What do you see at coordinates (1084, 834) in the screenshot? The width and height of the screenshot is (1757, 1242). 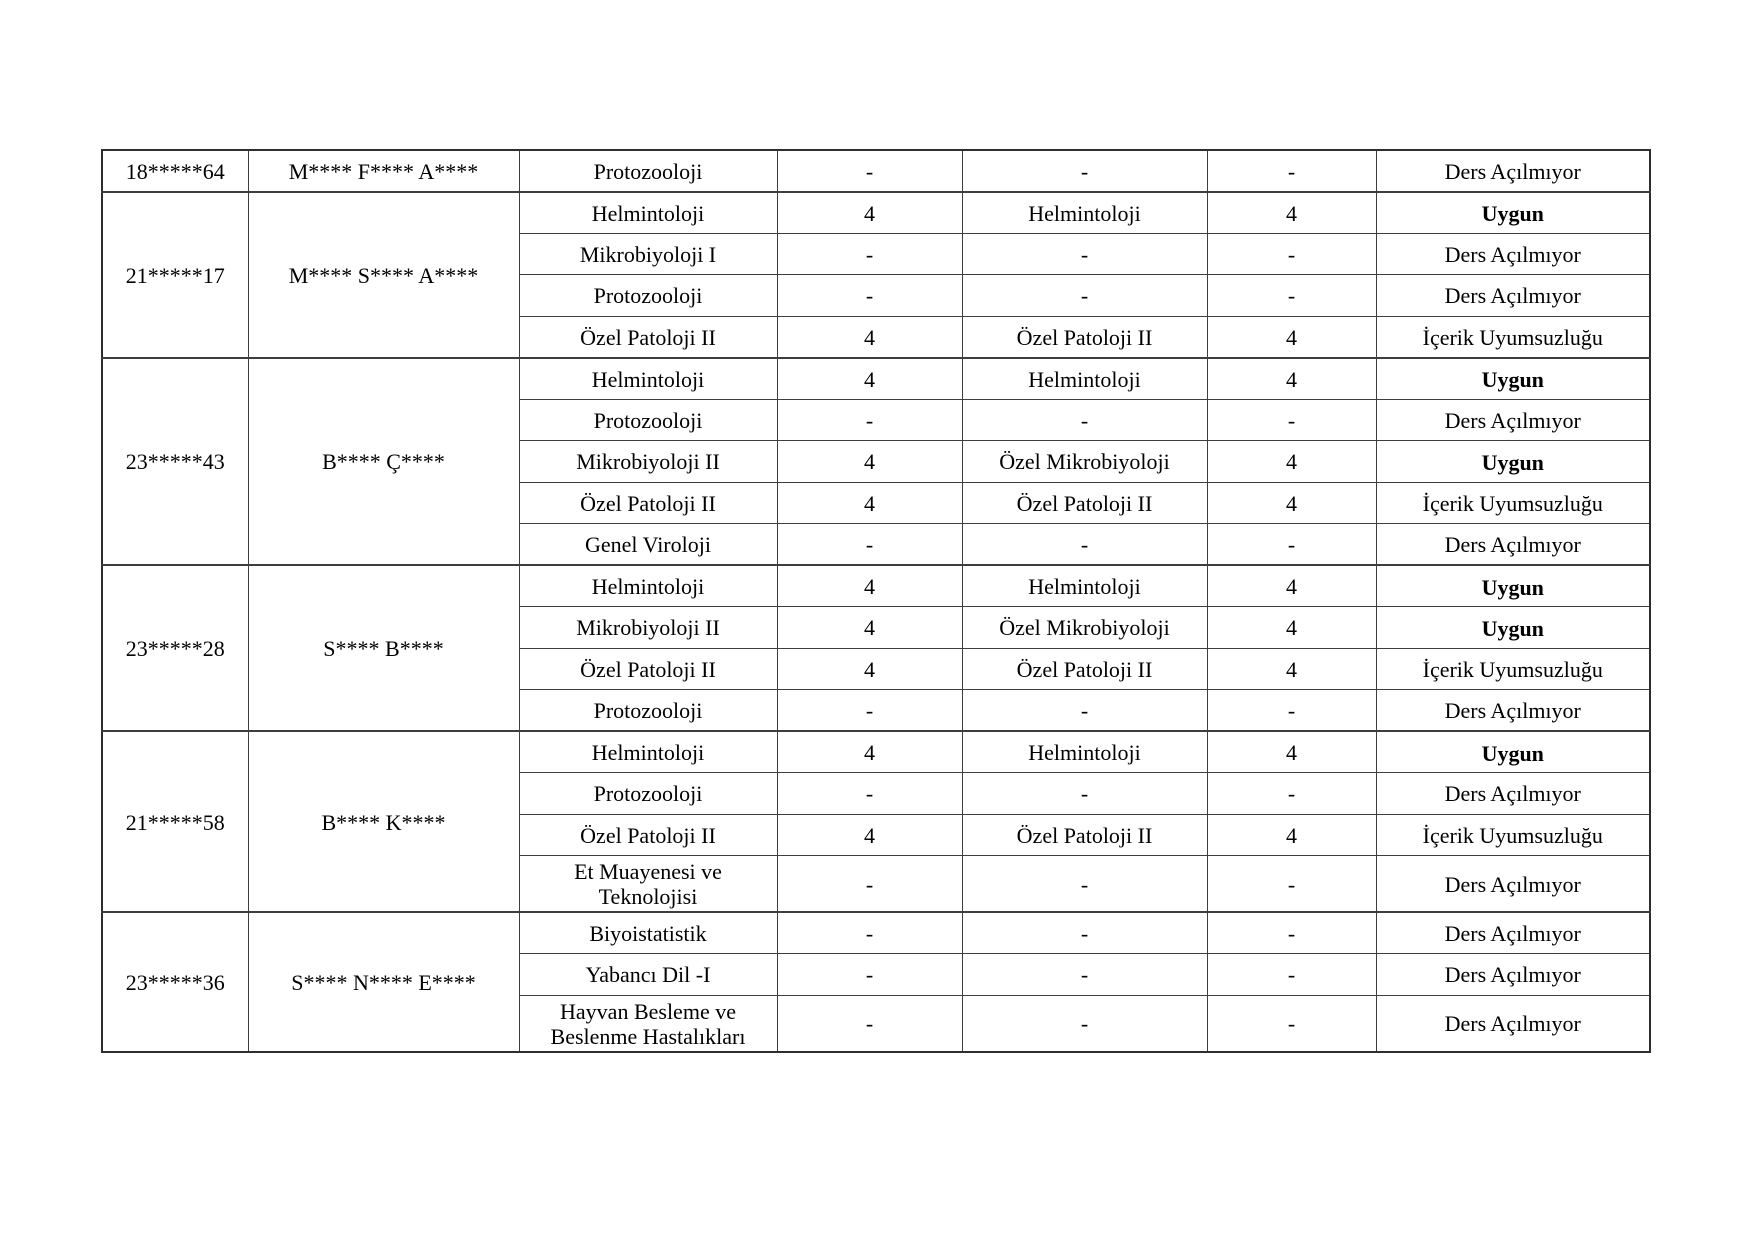 I see `equivalent-course-cell: Özel Patoloji II` at bounding box center [1084, 834].